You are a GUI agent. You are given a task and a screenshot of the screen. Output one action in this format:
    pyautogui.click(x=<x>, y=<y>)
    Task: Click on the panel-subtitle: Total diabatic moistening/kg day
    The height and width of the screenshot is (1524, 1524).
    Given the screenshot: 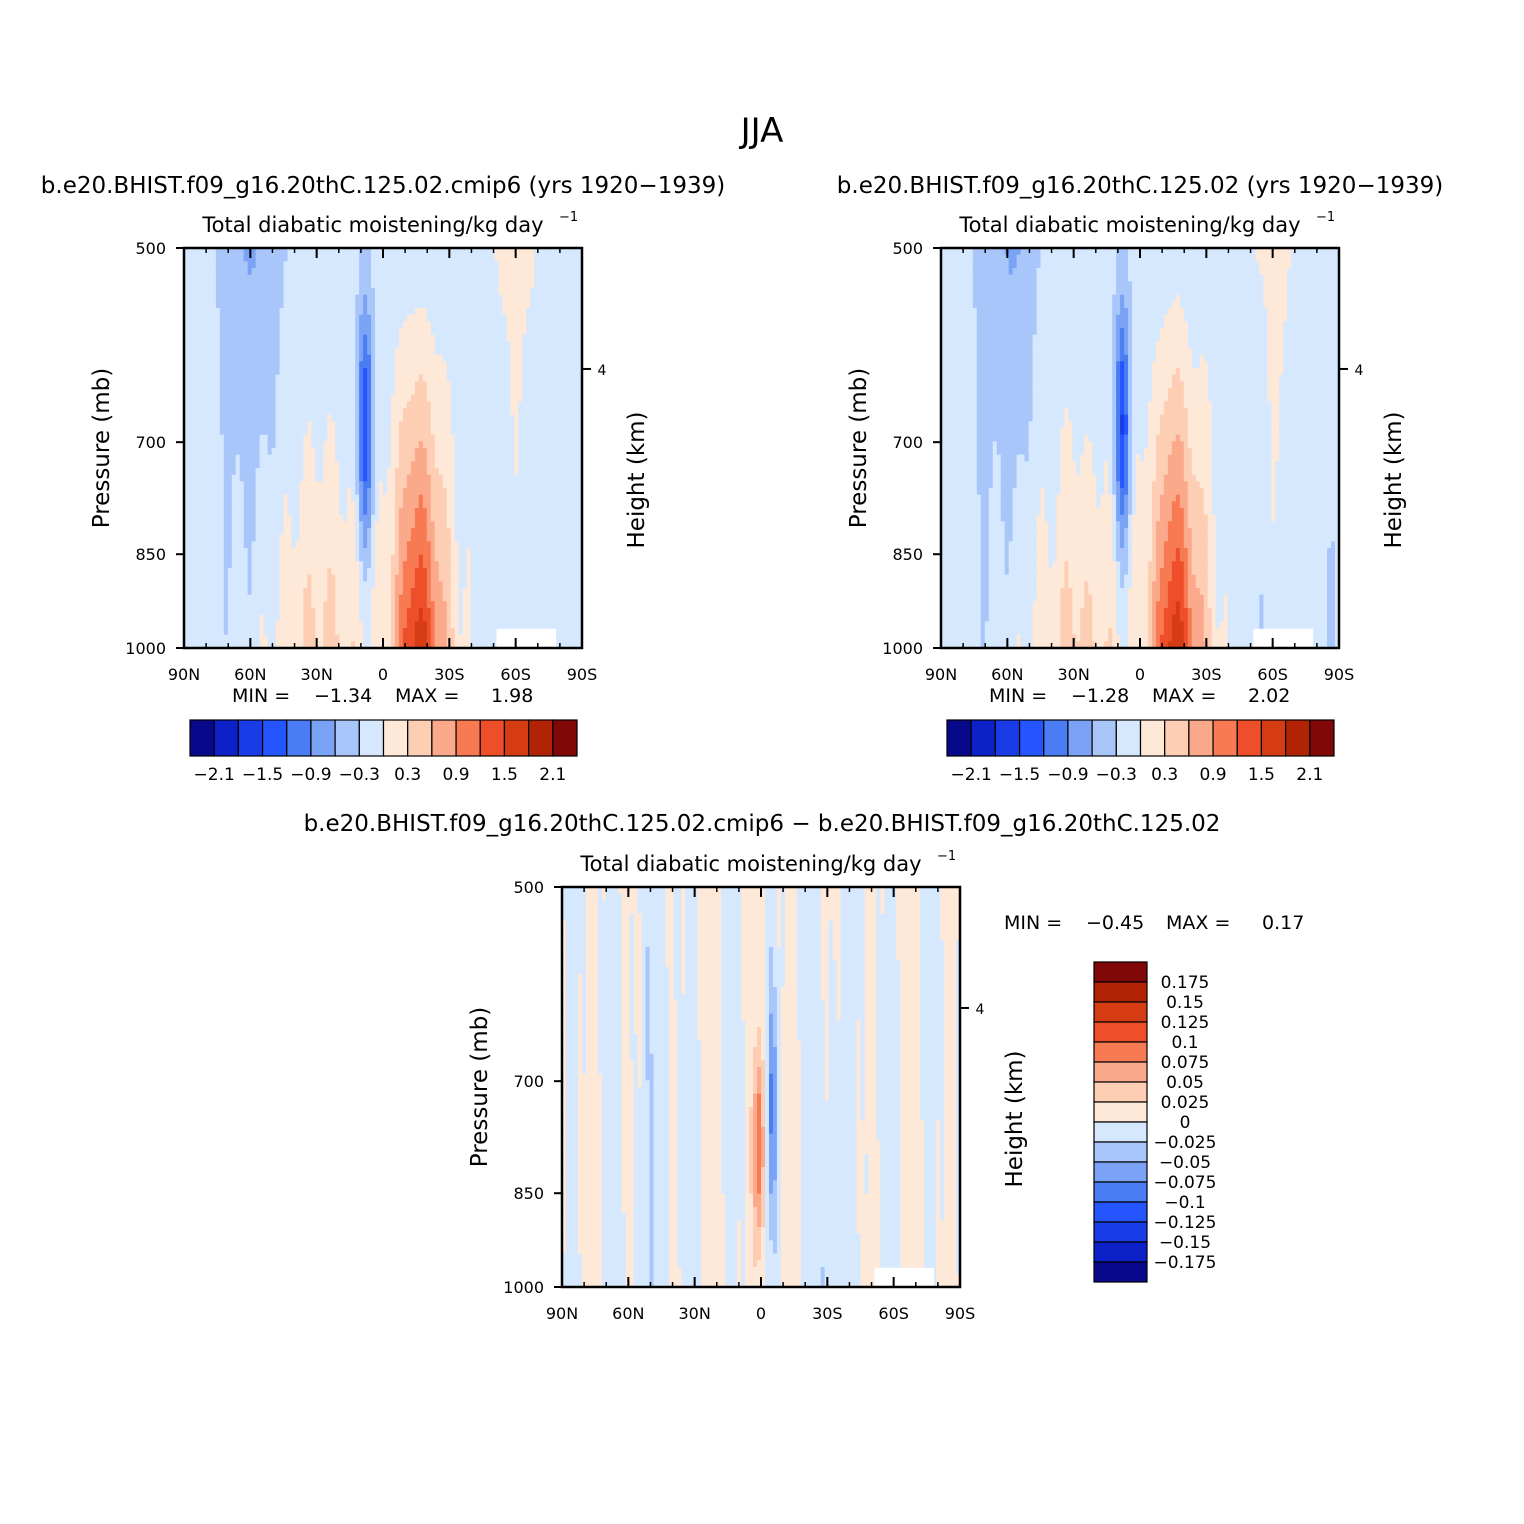 What is the action you would take?
    pyautogui.click(x=372, y=225)
    